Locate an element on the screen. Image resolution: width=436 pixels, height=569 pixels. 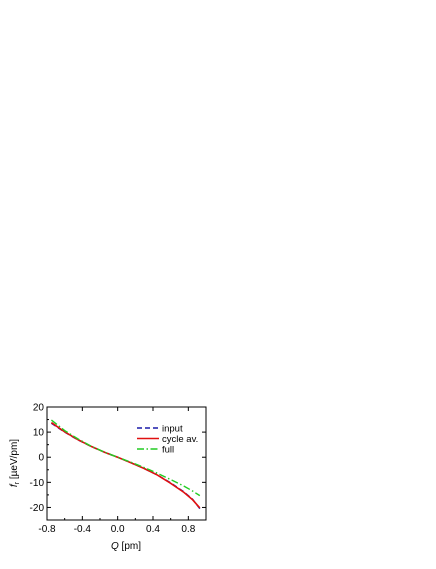
y-tick-label: -20 is located at coordinates (37, 508).